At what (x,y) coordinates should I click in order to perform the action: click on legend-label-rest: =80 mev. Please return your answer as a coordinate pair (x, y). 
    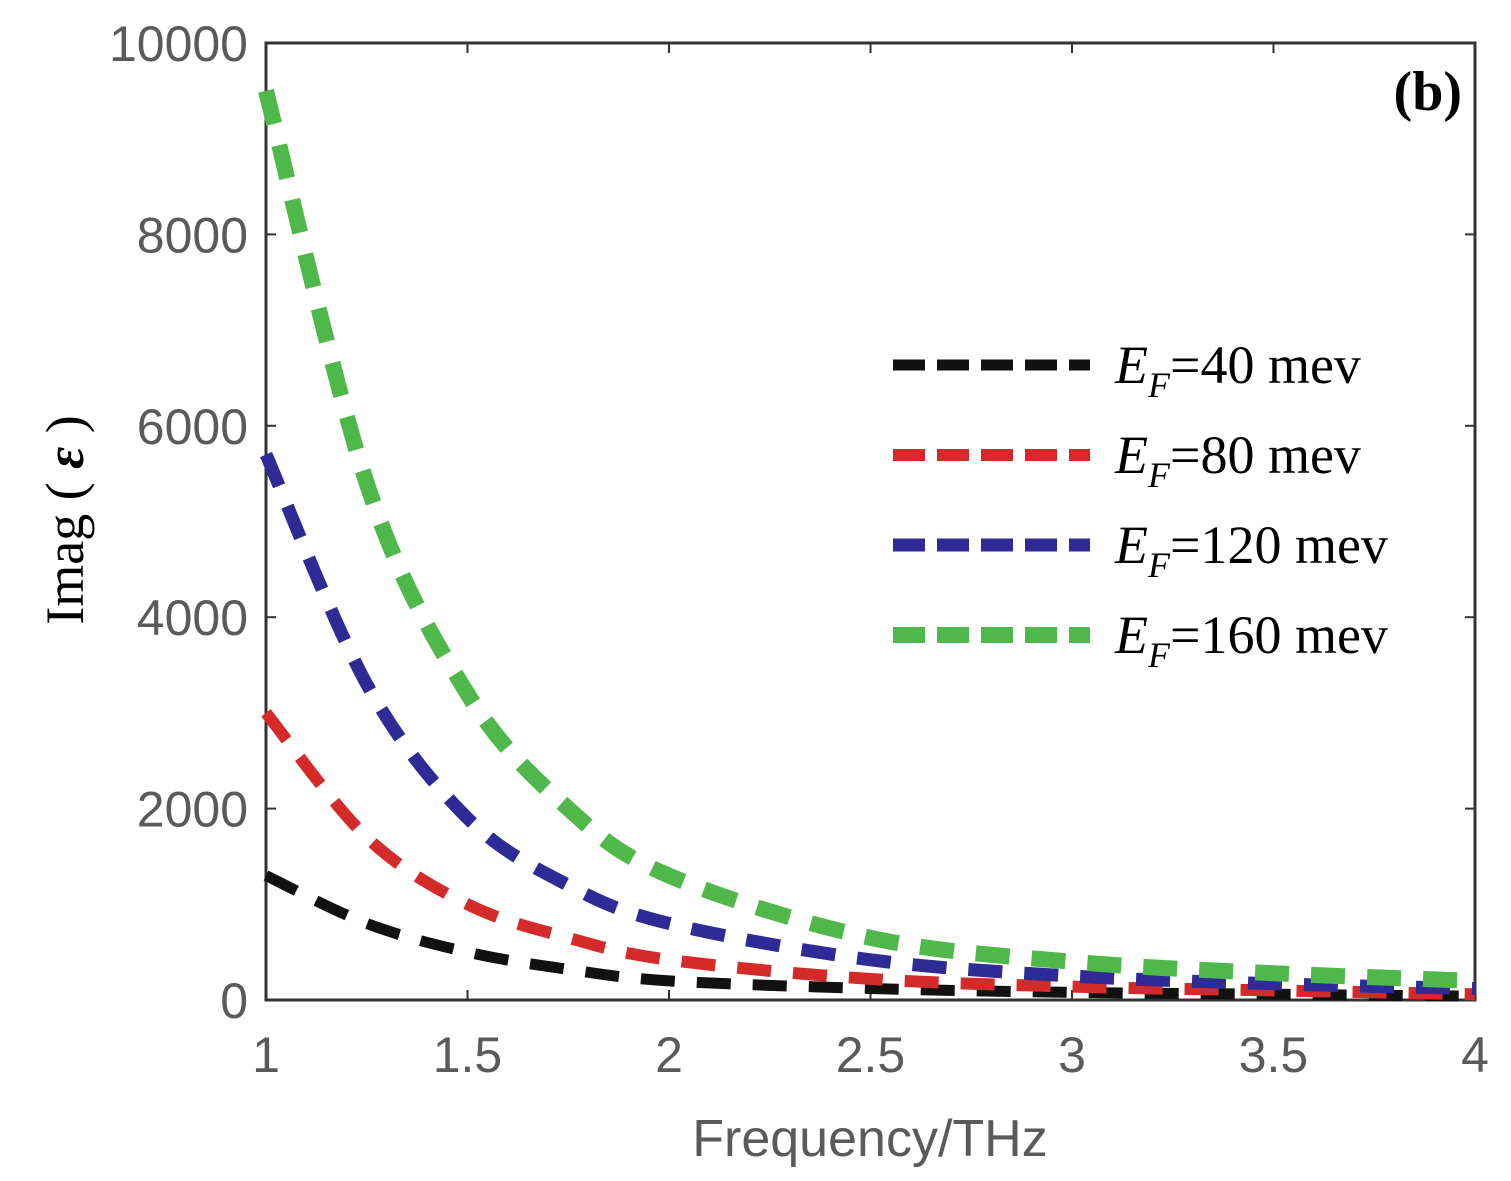
    Looking at the image, I should click on (1265, 455).